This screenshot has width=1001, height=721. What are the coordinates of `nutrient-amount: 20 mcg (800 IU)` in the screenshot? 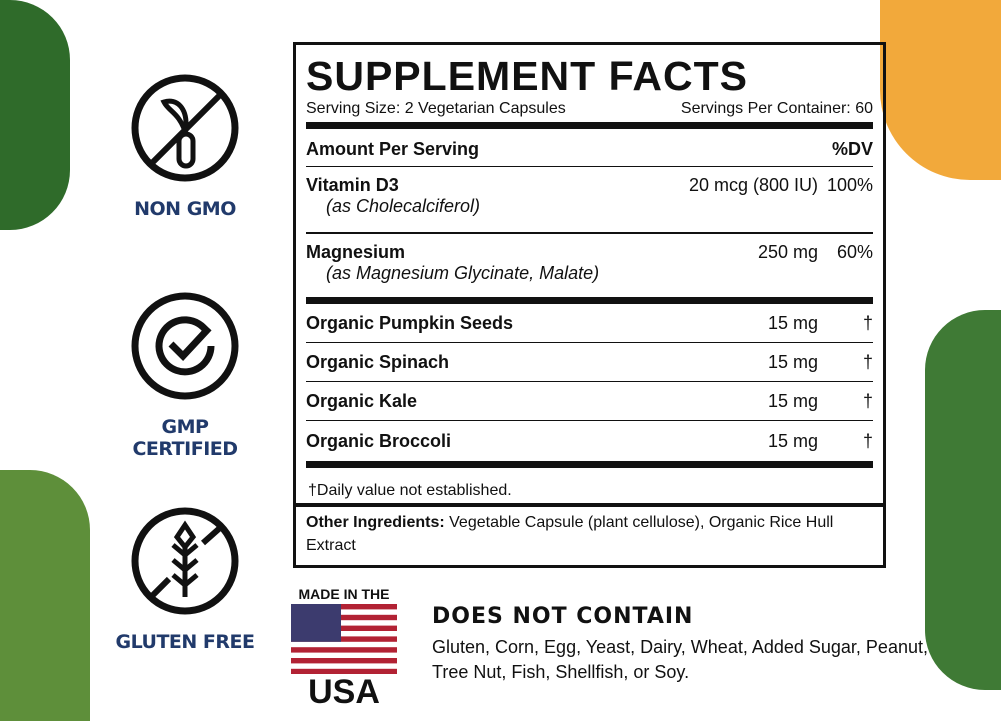 It's located at (753, 185).